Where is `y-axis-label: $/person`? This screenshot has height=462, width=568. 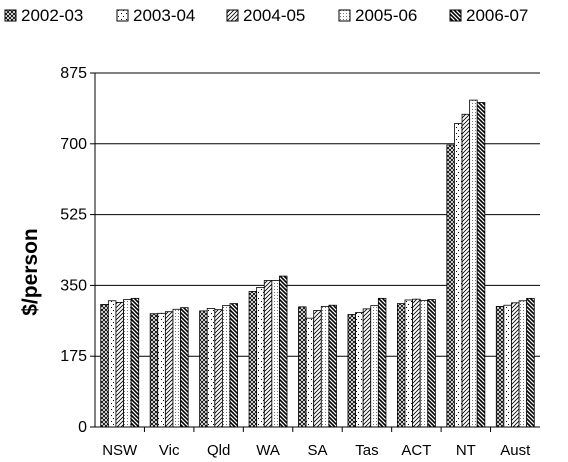
y-axis-label: $/person is located at coordinates (30, 272).